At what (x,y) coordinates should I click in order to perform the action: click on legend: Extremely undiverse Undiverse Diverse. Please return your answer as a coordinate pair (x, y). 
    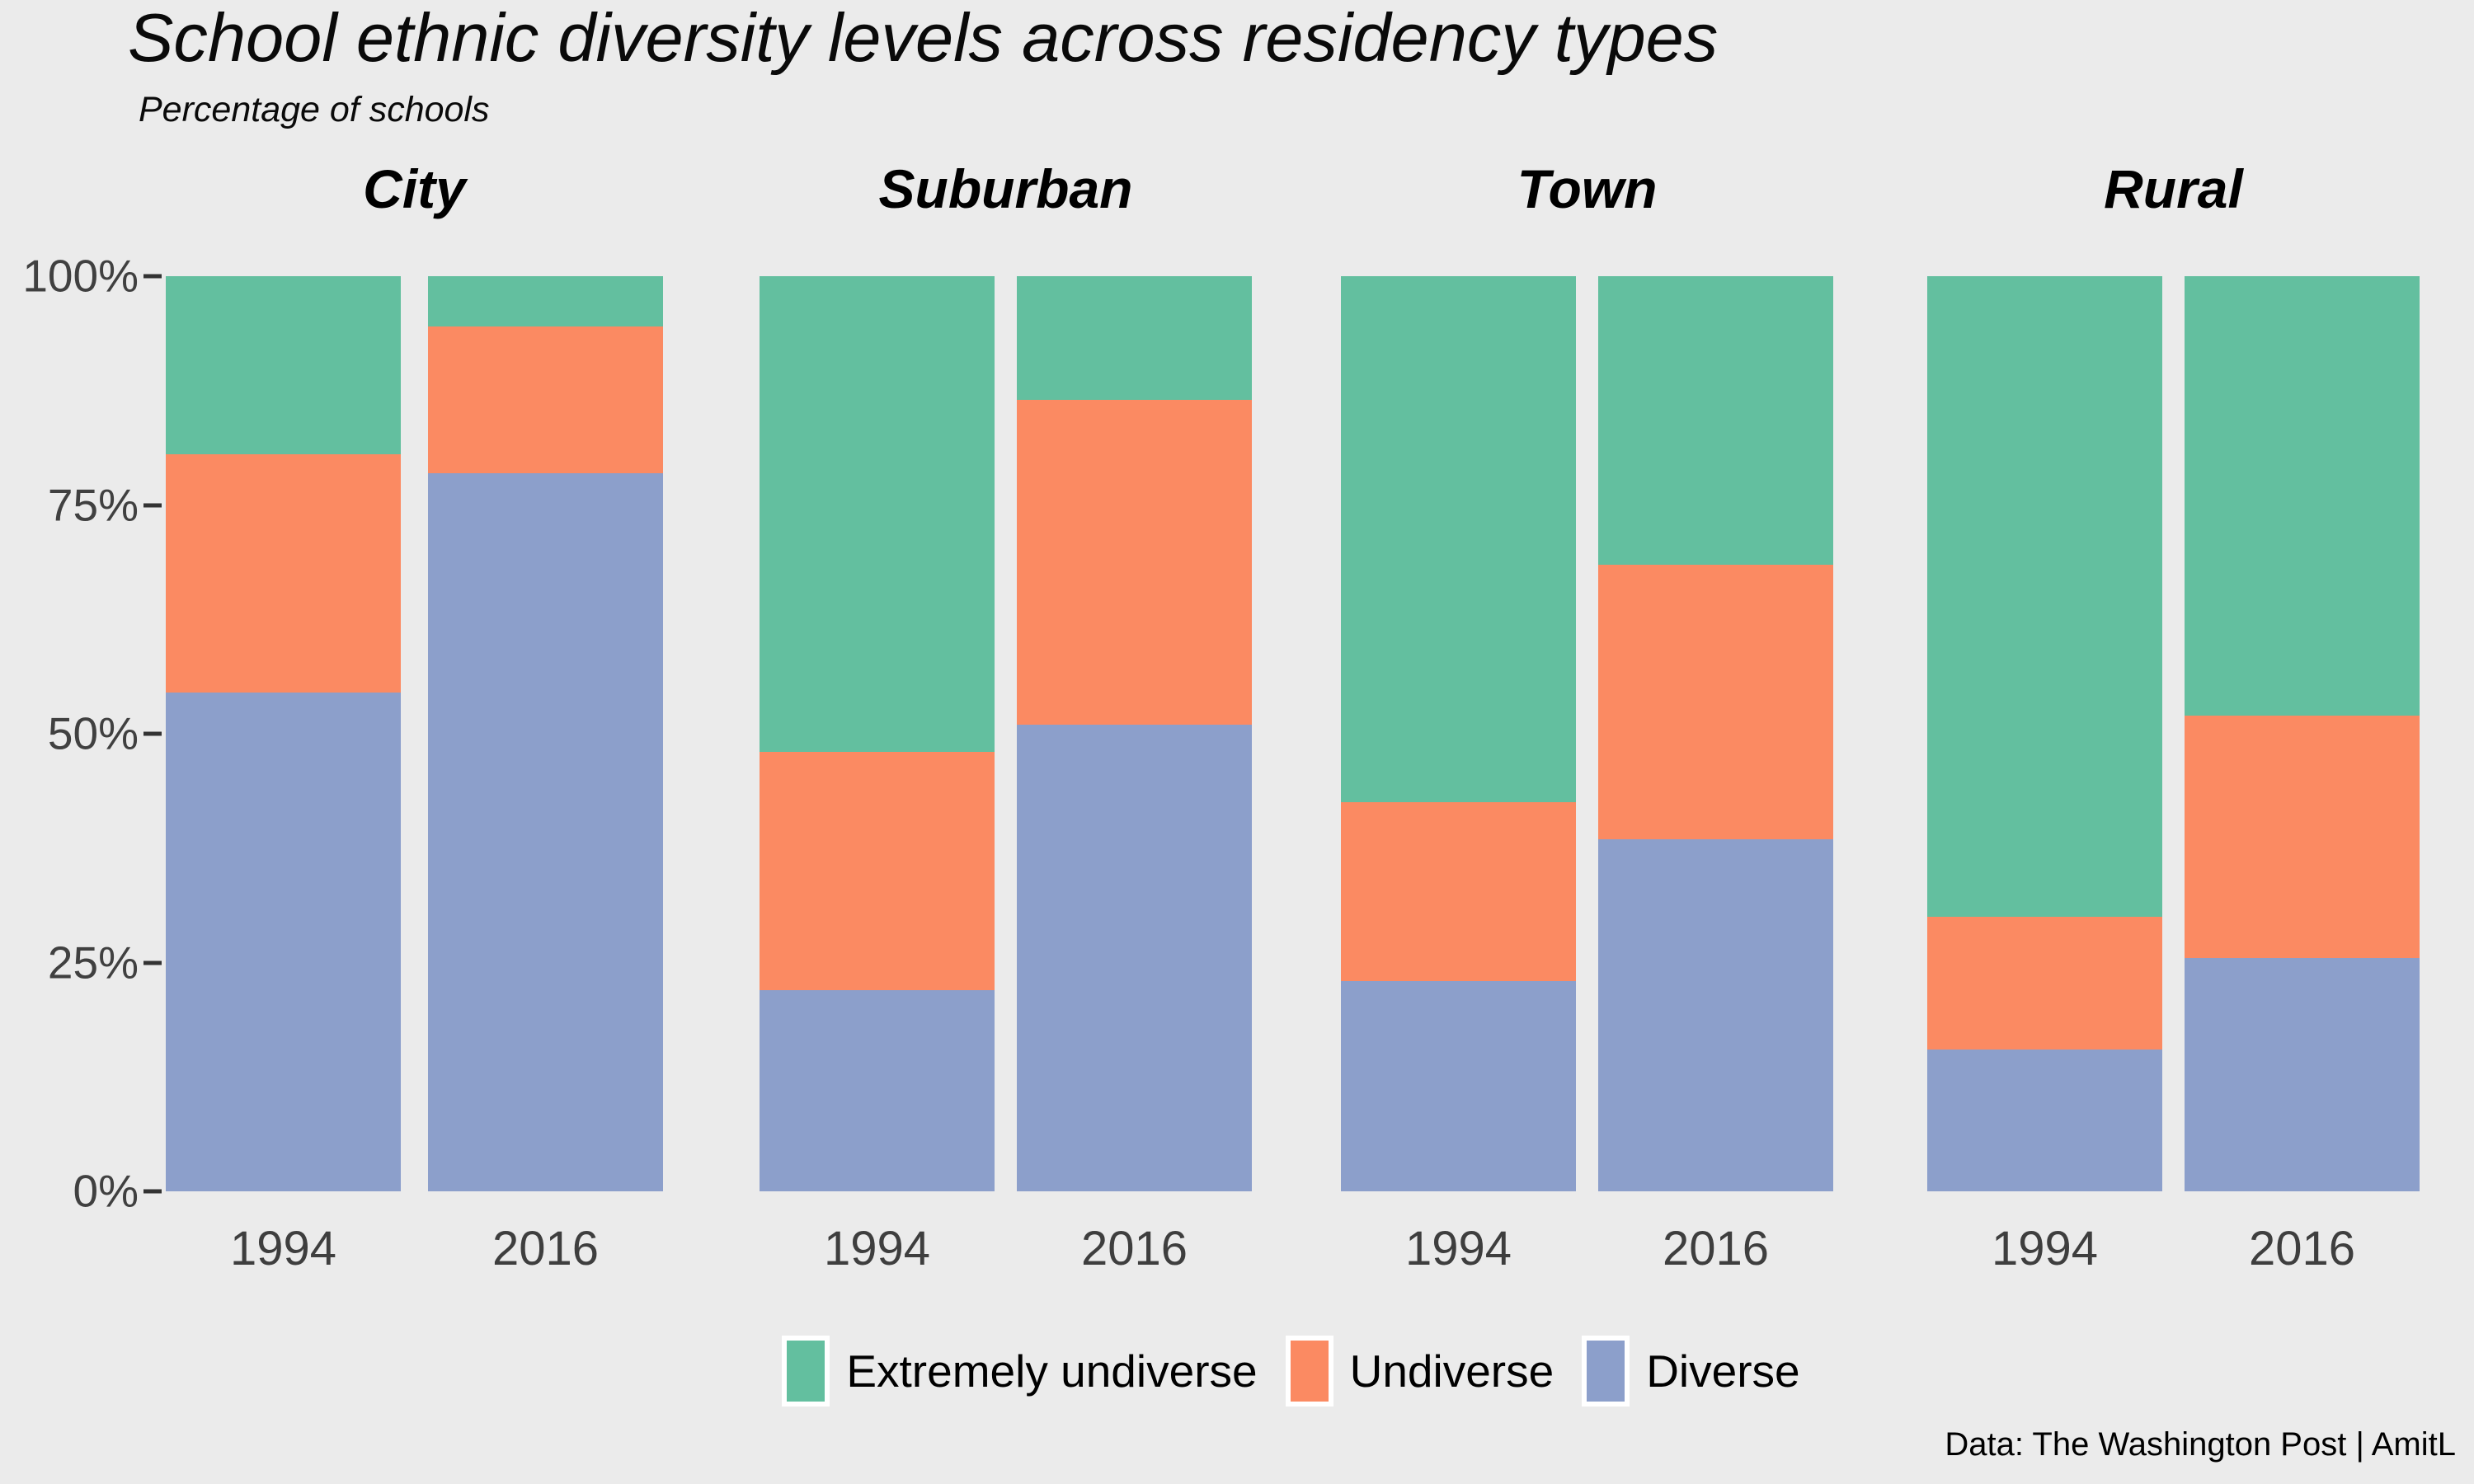
    Looking at the image, I should click on (1291, 1371).